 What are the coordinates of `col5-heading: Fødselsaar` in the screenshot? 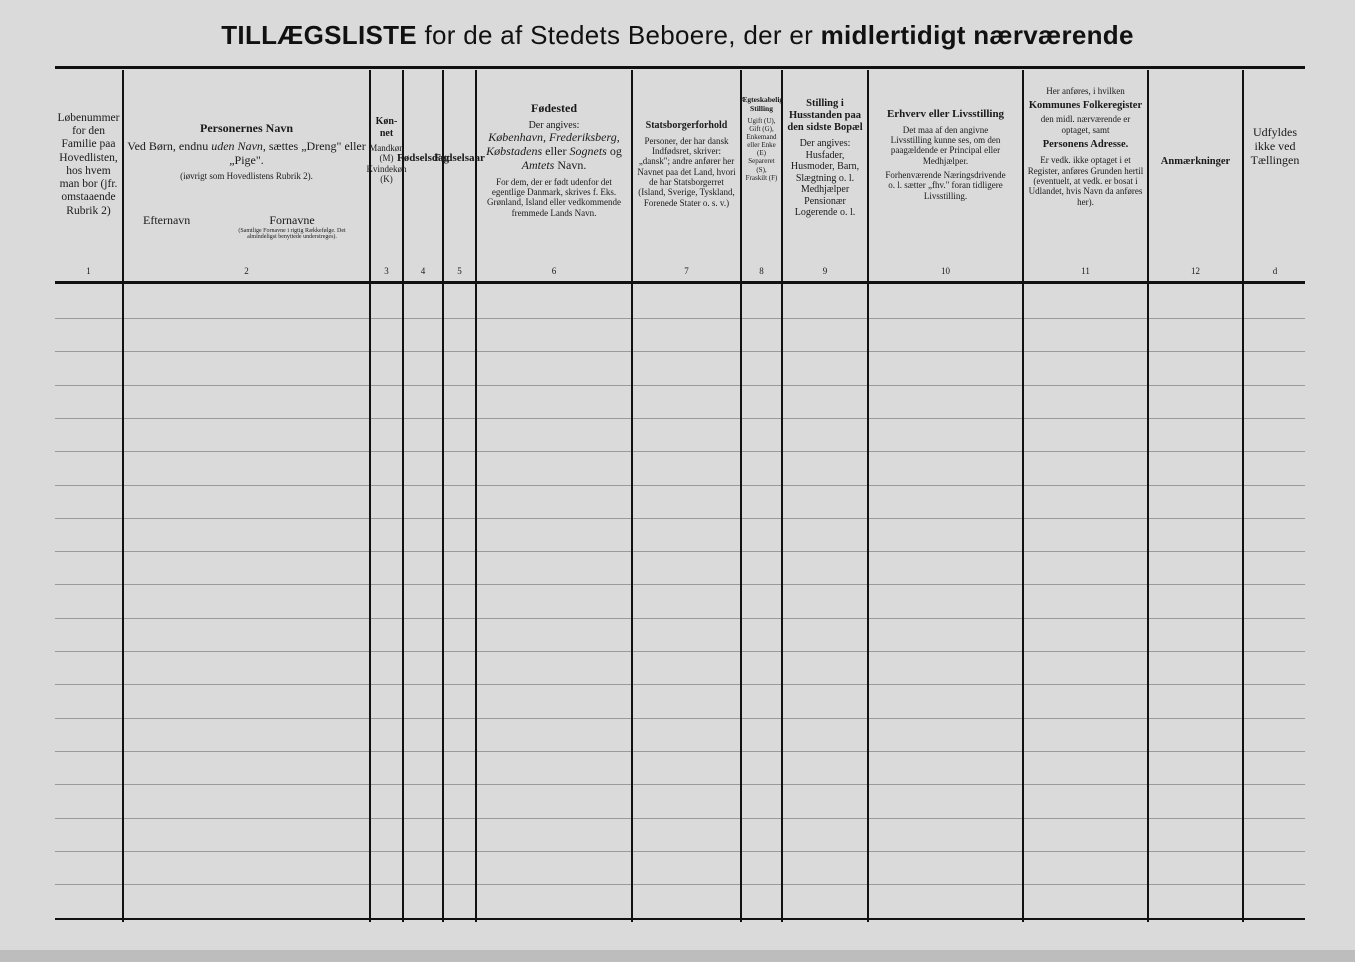 It's located at (459, 158).